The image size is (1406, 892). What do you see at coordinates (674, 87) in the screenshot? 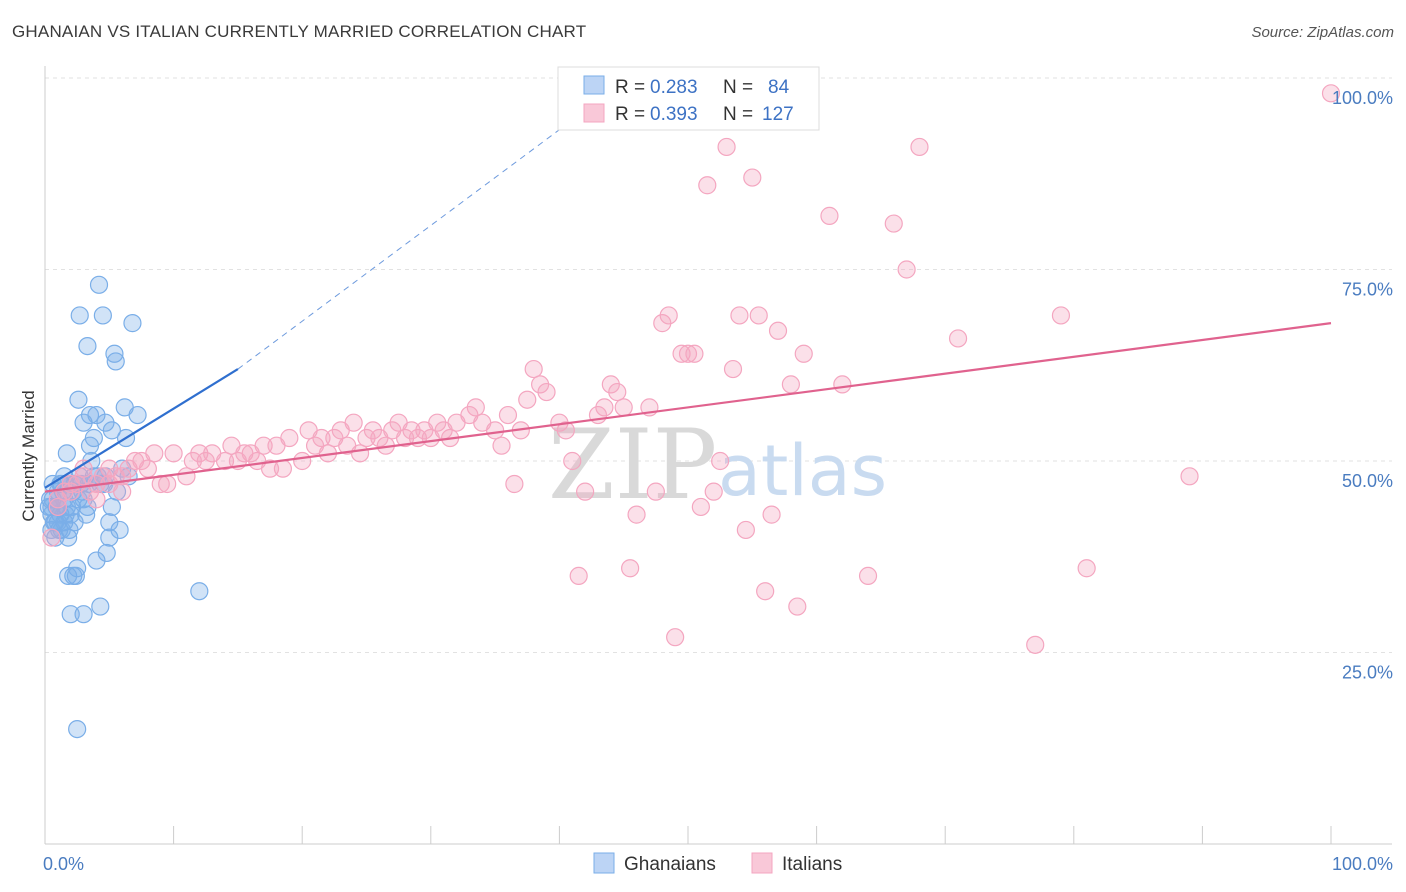
I see `stats-r-value-ghanaians: 0.283` at bounding box center [674, 87].